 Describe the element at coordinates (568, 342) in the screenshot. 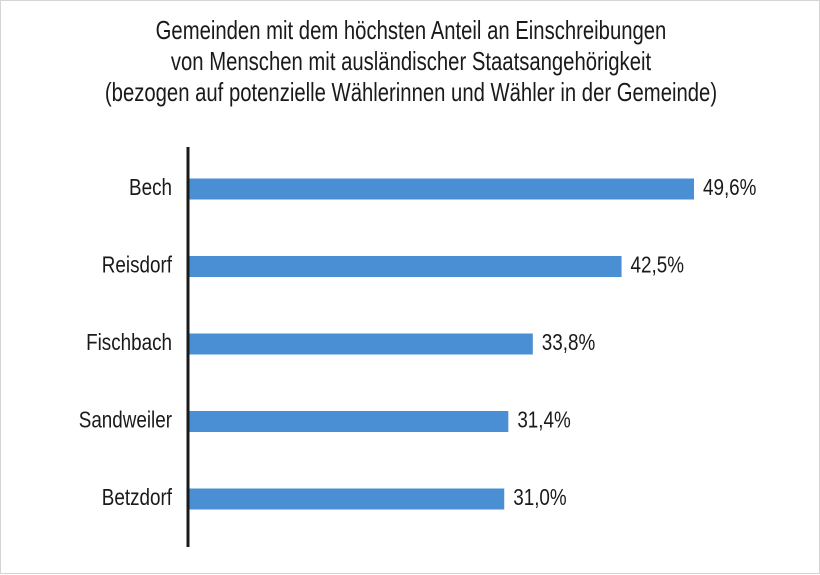

I see `value-label: 33,8%` at that location.